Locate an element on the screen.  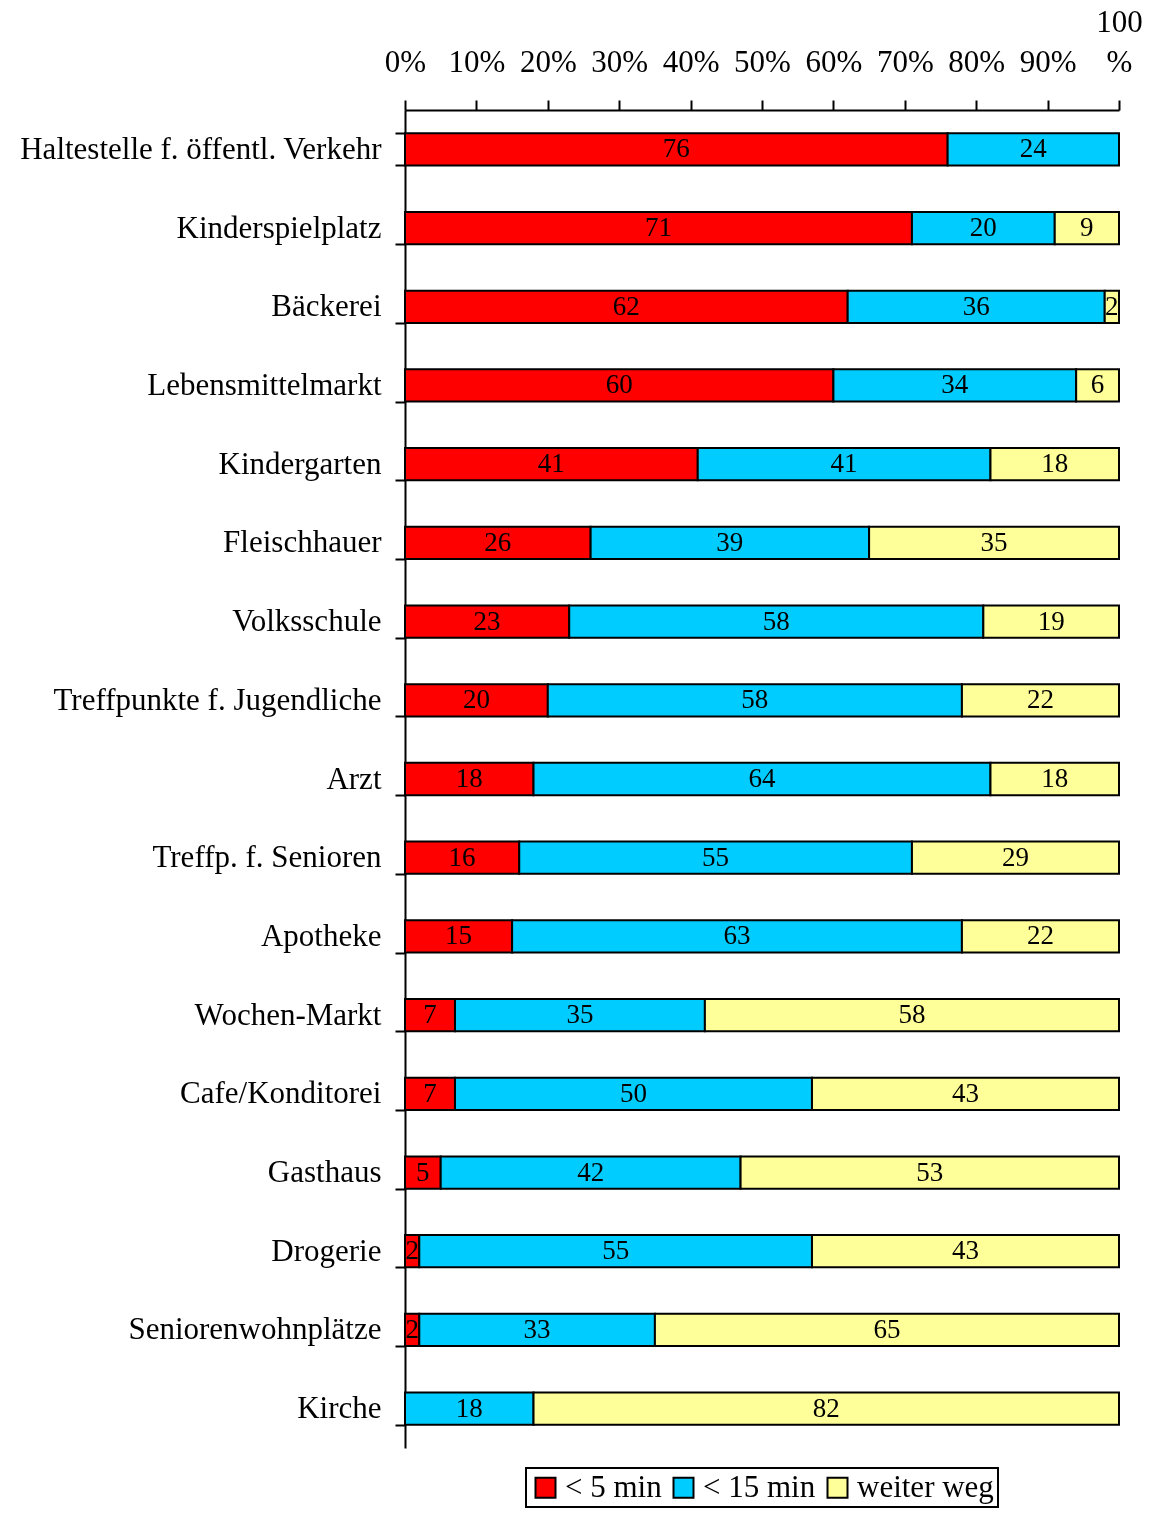
data-label: 53 is located at coordinates (930, 1171).